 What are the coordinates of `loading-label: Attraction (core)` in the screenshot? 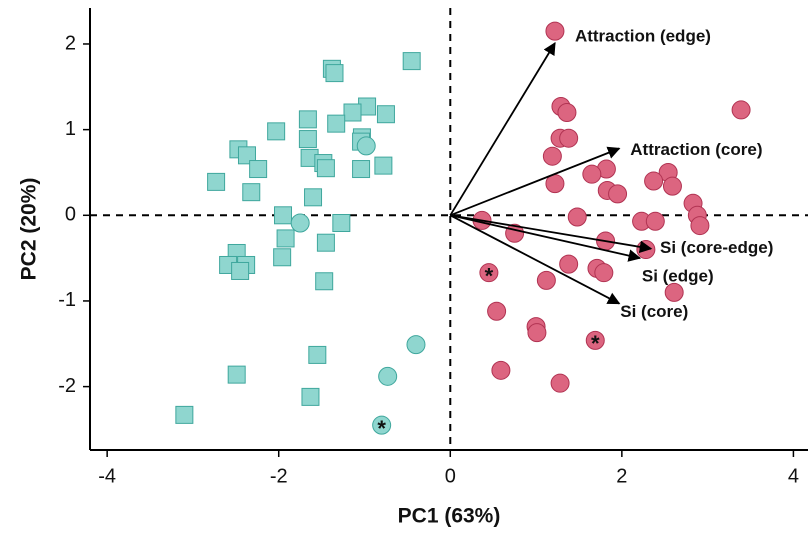 It's located at (696, 149).